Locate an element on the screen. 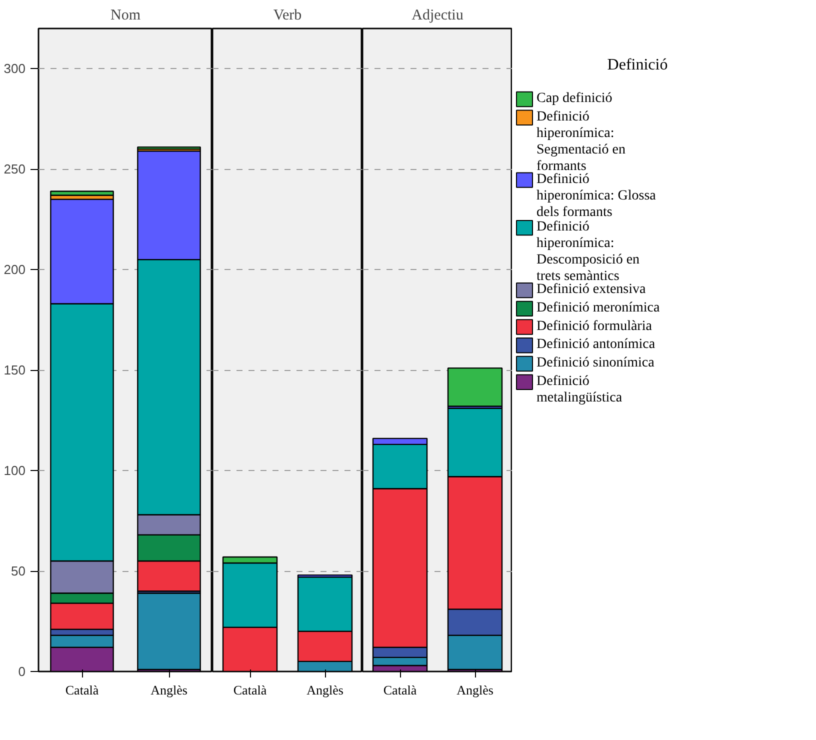 The height and width of the screenshot is (740, 816). legend-label: Definició hiperonímica: Glossa dels formants is located at coordinates (596, 196).